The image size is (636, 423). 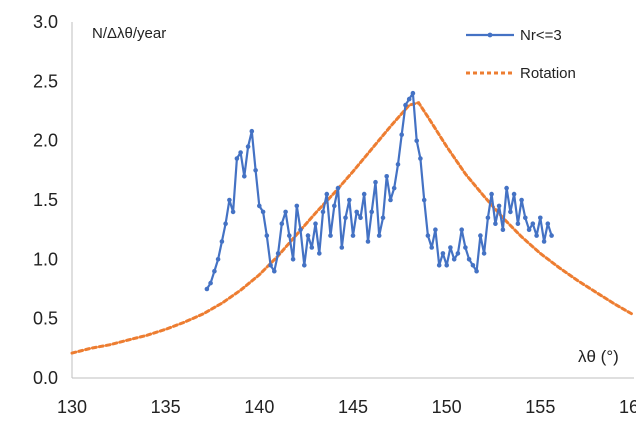 I want to click on legend-entry-series-1: Nr<=3, so click(x=514, y=35).